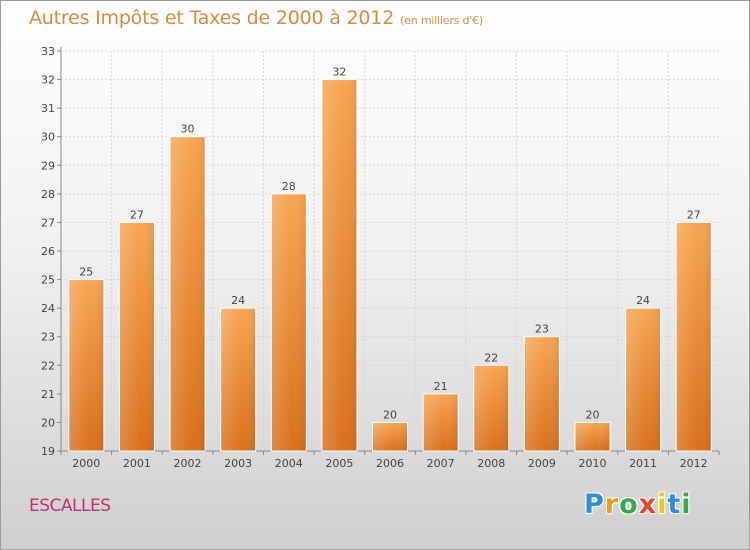  What do you see at coordinates (686, 504) in the screenshot?
I see `logo-letter-6: i` at bounding box center [686, 504].